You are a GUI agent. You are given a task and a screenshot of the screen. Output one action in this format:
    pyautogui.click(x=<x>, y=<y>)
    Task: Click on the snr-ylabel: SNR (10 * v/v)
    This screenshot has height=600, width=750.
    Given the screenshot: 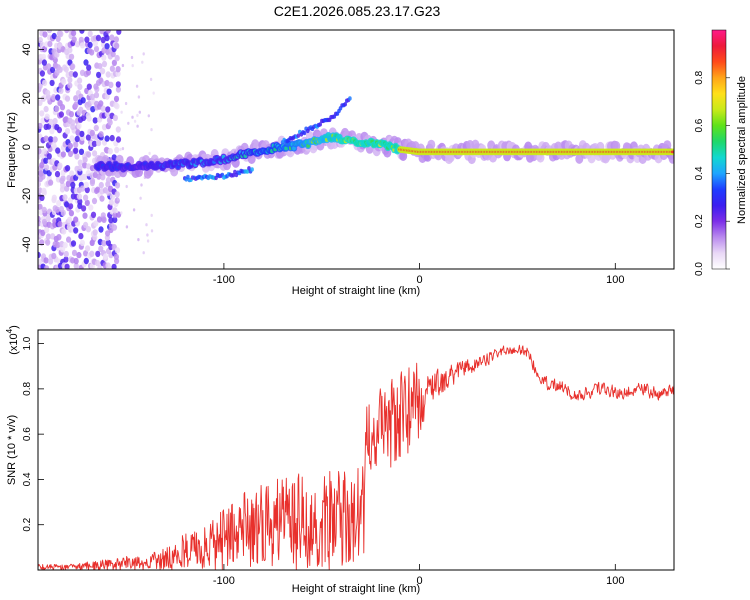 What is the action you would take?
    pyautogui.click(x=12, y=450)
    